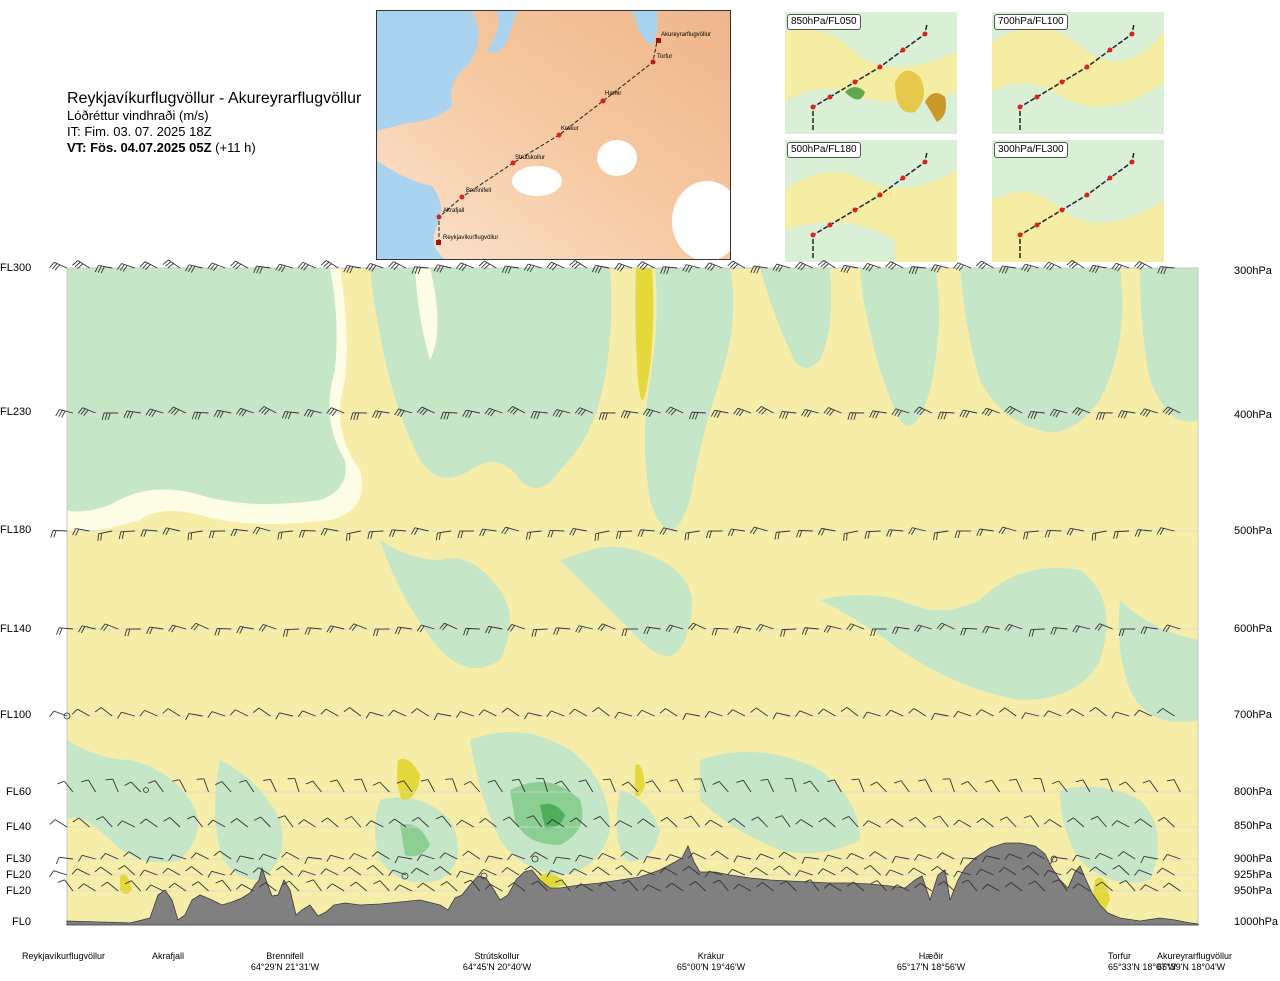 Image resolution: width=1280 pixels, height=981 pixels. What do you see at coordinates (530, 158) in the screenshot?
I see `map-label-strutskollur: Strútskollur` at bounding box center [530, 158].